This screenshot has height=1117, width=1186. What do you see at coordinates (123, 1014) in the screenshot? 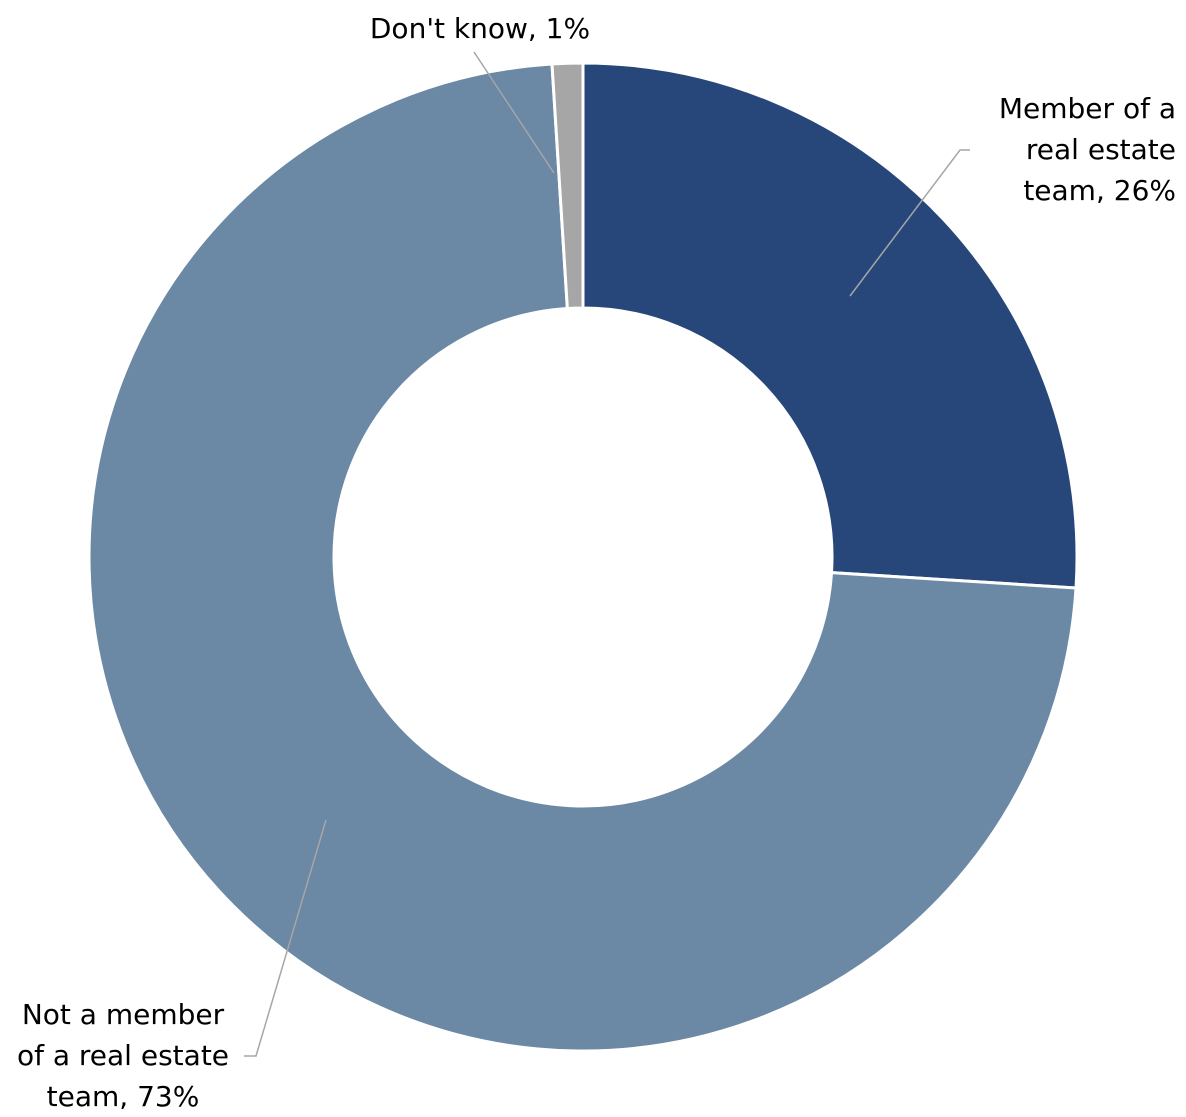
I see `slice-label-line: Not a member` at bounding box center [123, 1014].